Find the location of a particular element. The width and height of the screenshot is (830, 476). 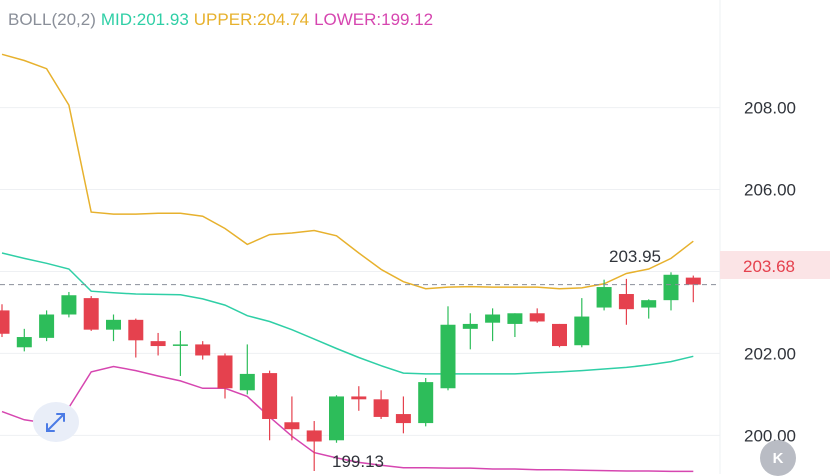

low-annotation: 199.13 is located at coordinates (358, 461).